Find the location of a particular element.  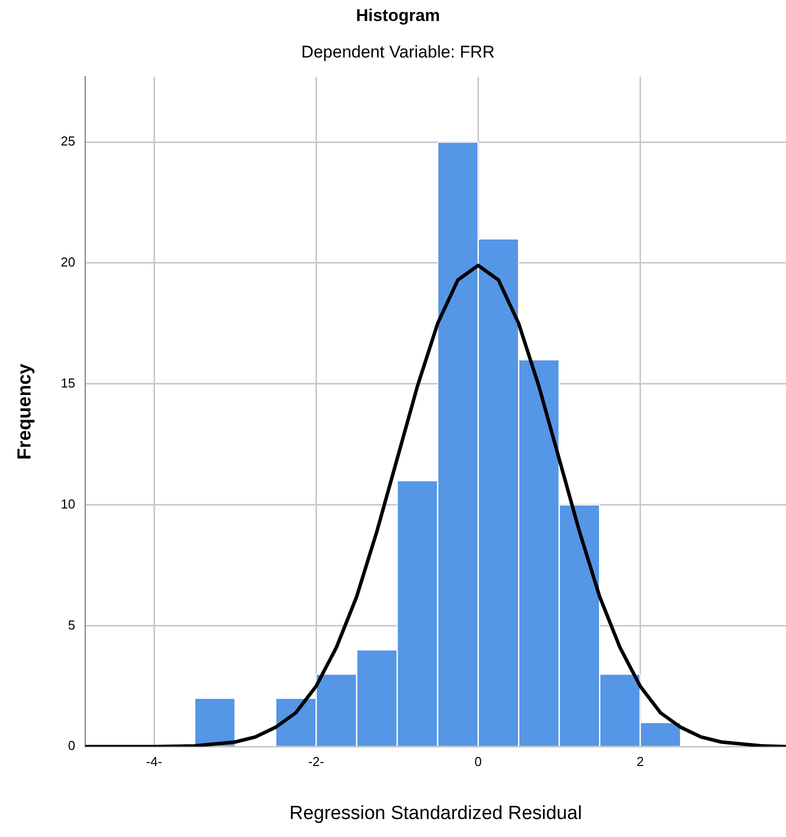

chart-title: Histogram is located at coordinates (398, 15).